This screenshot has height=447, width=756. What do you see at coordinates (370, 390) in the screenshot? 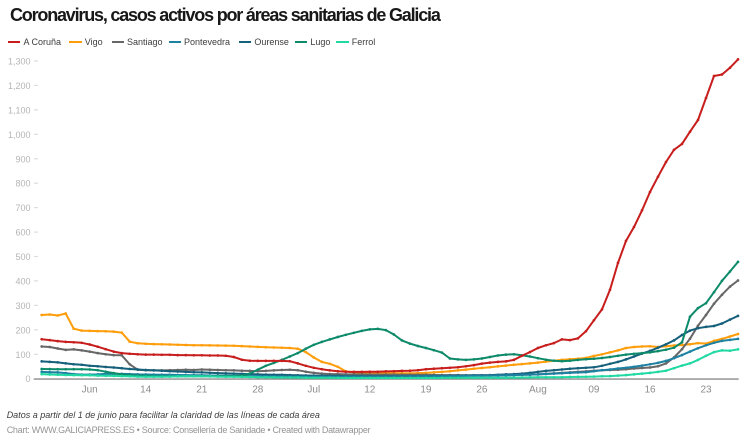
I see `svg-text: 12` at bounding box center [370, 390].